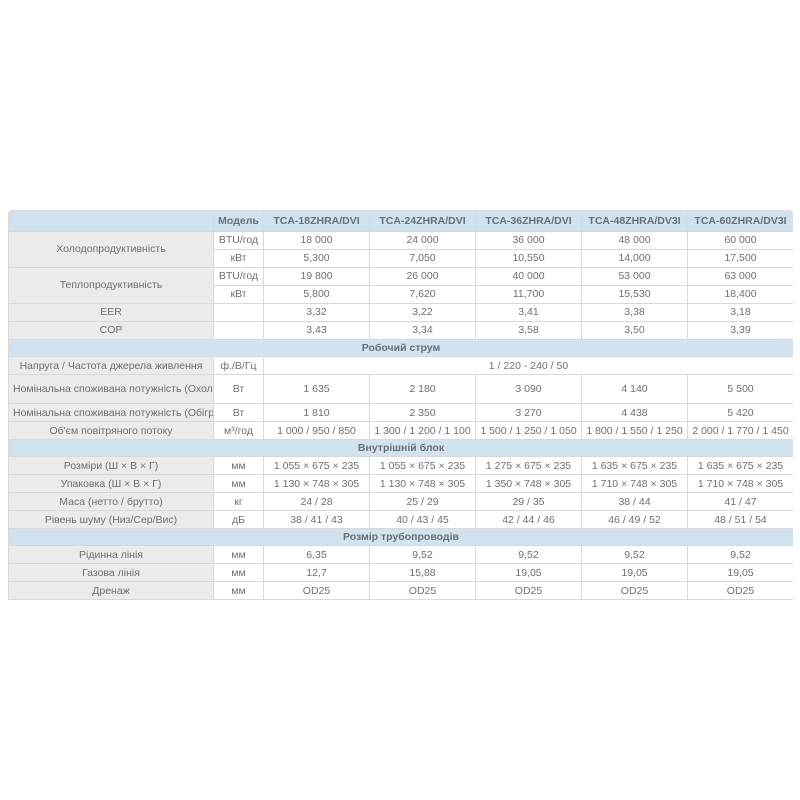 Image resolution: width=800 pixels, height=800 pixels. What do you see at coordinates (528, 312) in the screenshot?
I see `spec-value: 3,41` at bounding box center [528, 312].